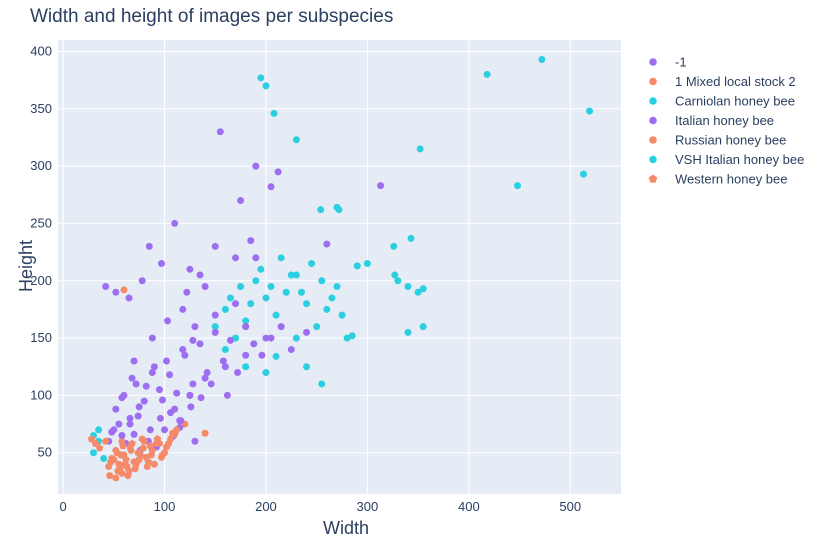 The height and width of the screenshot is (542, 823). I want to click on y-axis-title: Height, so click(26, 266).